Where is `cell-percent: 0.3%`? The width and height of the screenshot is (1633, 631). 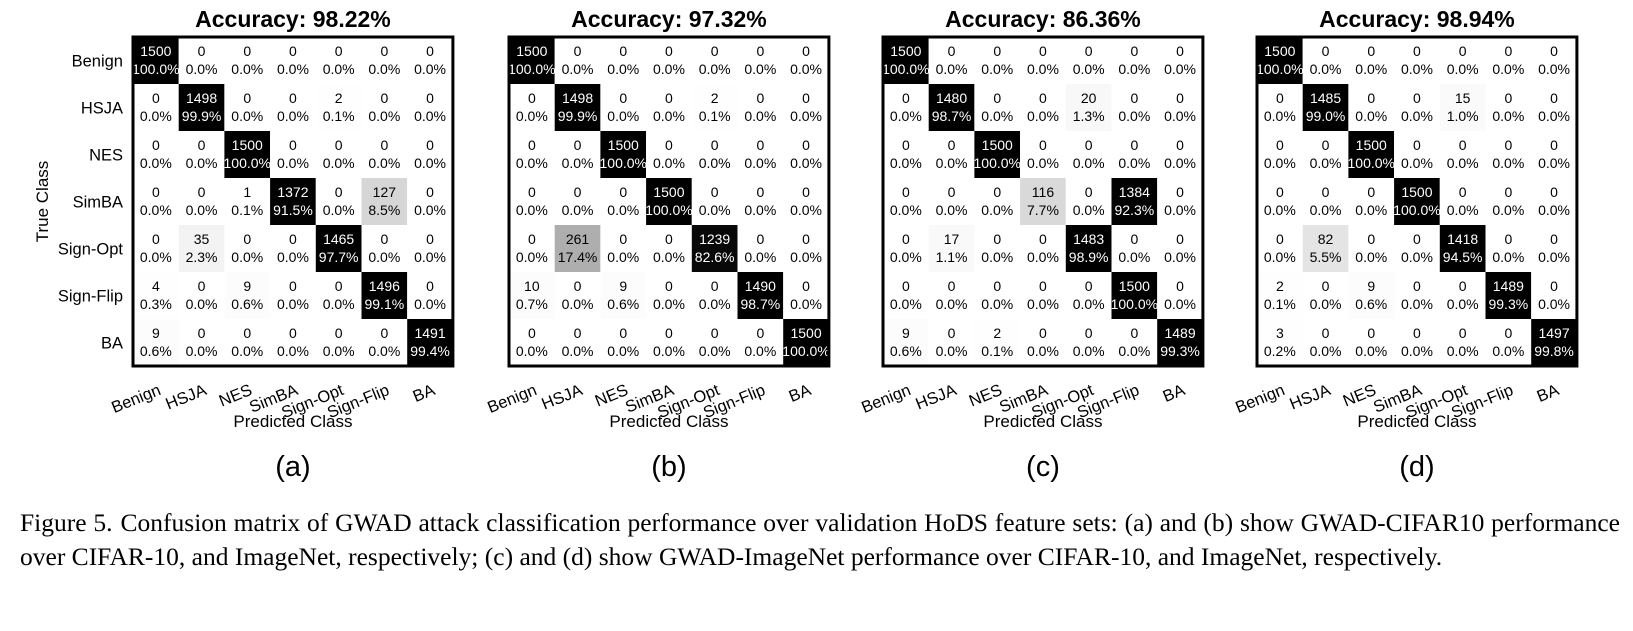 cell-percent: 0.3% is located at coordinates (156, 304).